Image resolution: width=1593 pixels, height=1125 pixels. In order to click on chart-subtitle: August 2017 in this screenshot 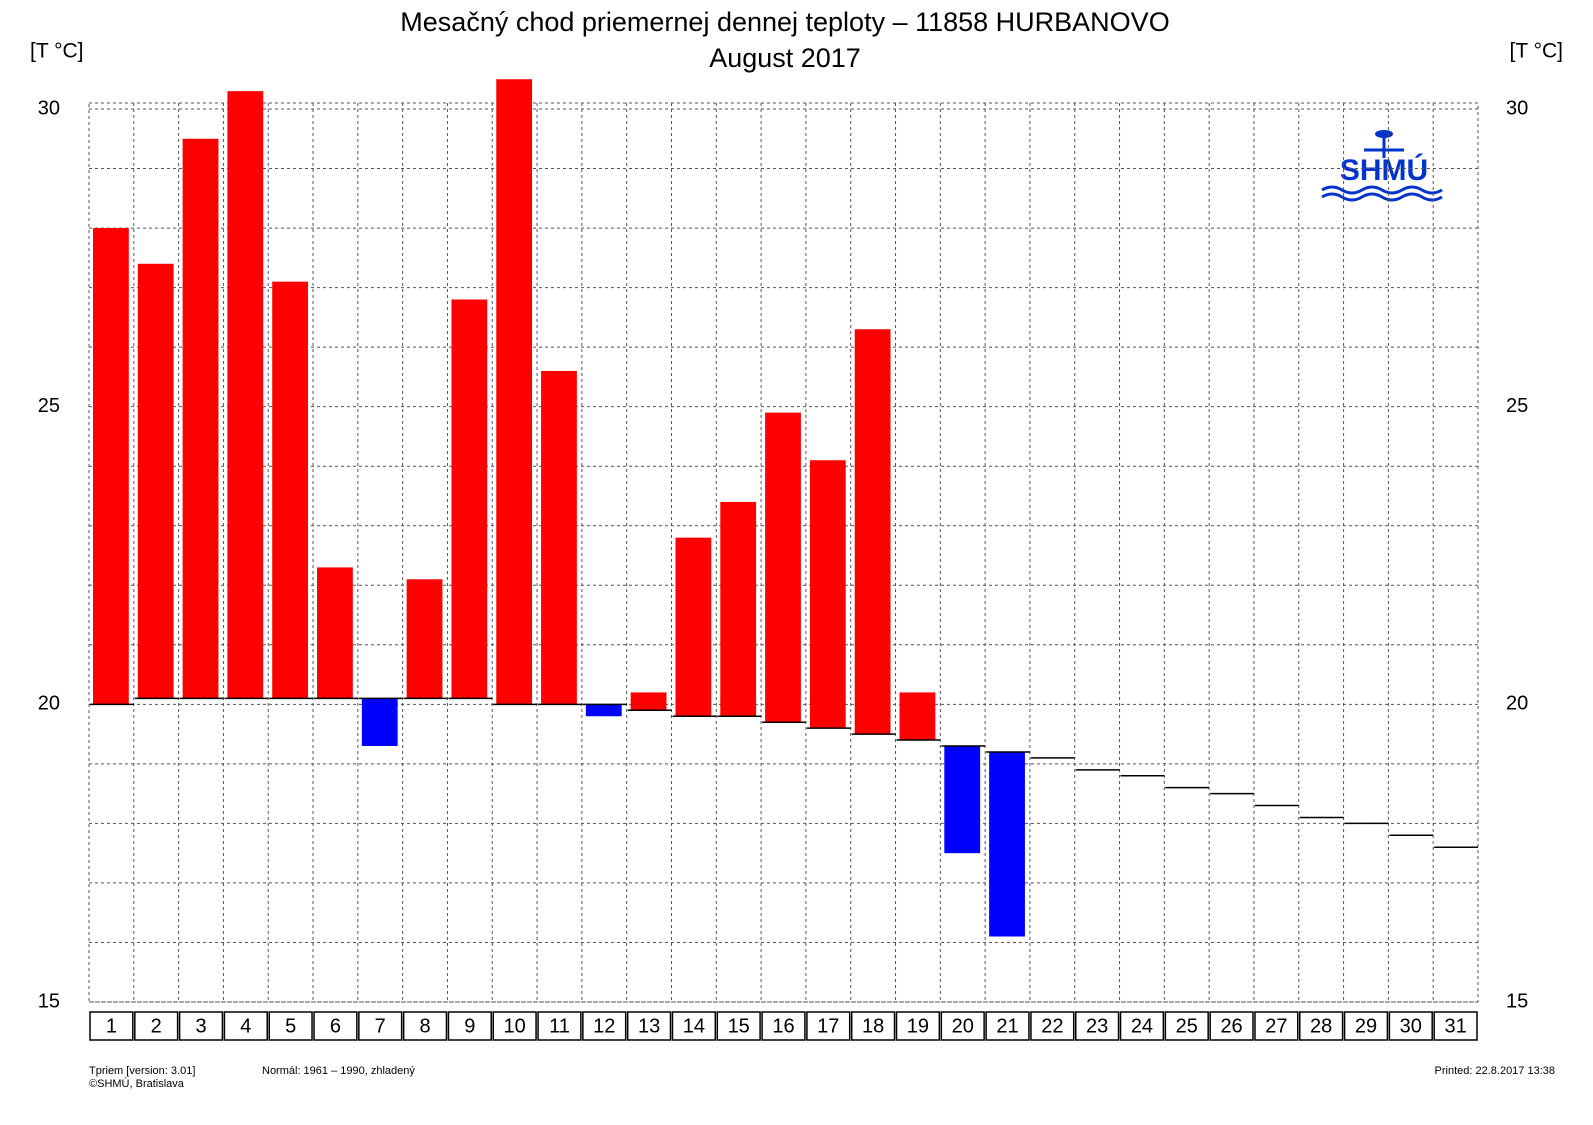, I will do `click(785, 58)`.